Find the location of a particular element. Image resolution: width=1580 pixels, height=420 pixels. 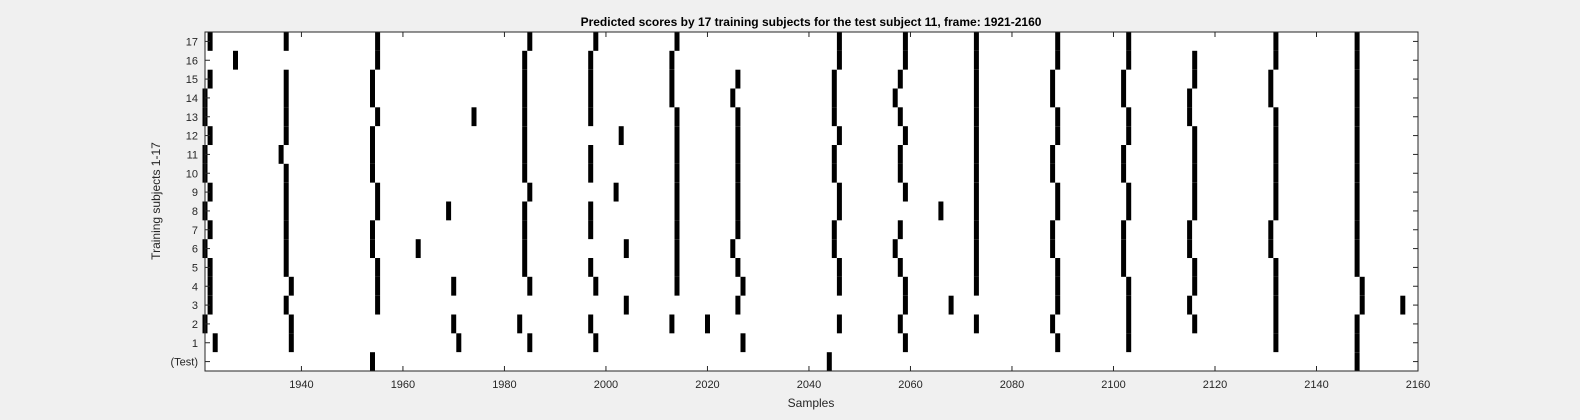

y-tick-label: 1 is located at coordinates (195, 344).